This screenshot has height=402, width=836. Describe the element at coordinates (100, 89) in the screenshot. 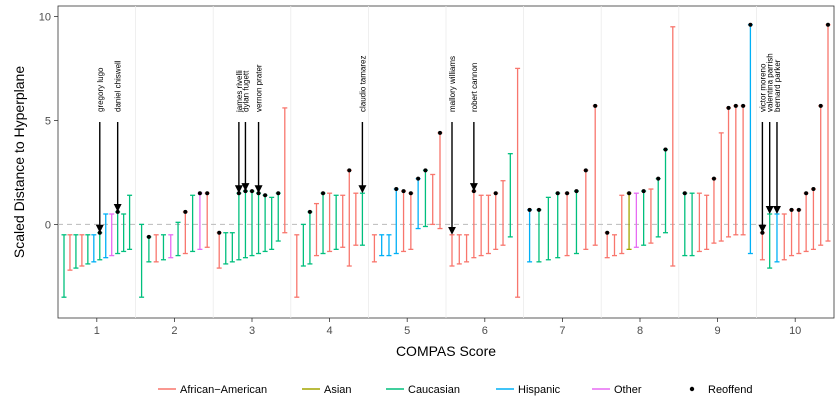

I see `annotation-label: gregory lugo` at that location.